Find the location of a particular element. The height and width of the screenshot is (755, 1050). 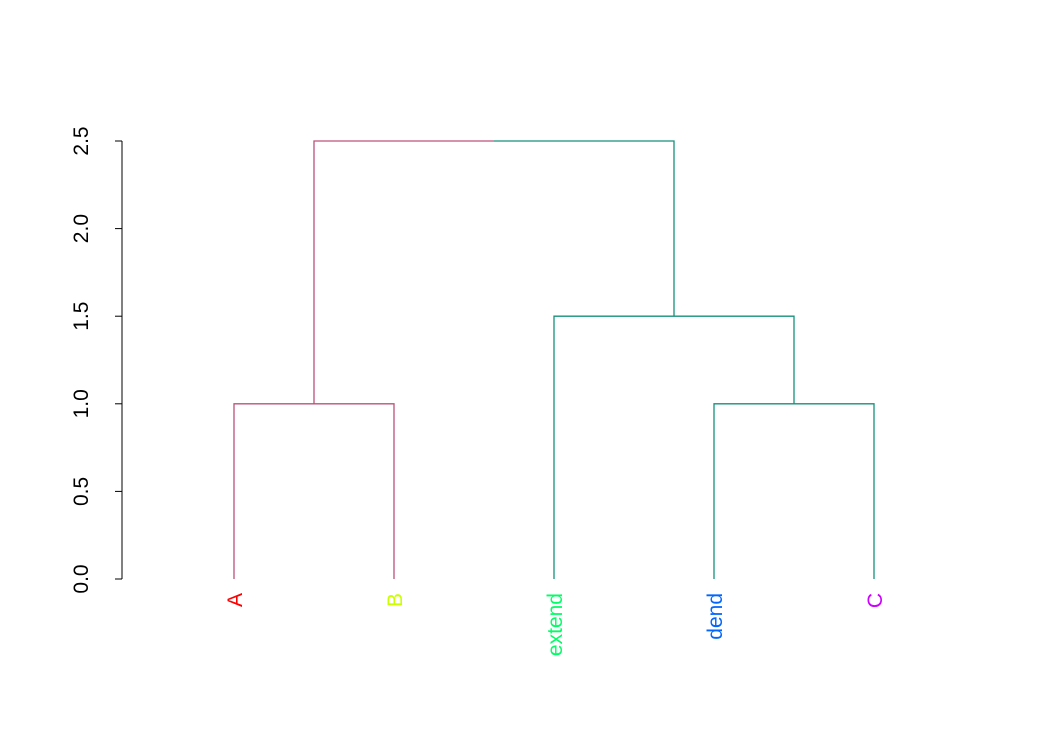

y-tick-label: 0.0 is located at coordinates (81, 578).